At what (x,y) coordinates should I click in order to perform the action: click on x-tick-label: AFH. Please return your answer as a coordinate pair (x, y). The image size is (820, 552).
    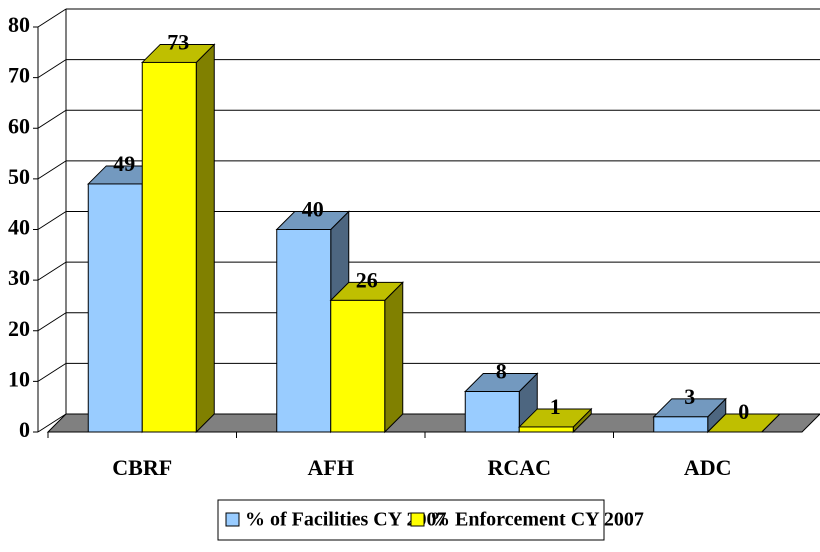
    Looking at the image, I should click on (331, 467).